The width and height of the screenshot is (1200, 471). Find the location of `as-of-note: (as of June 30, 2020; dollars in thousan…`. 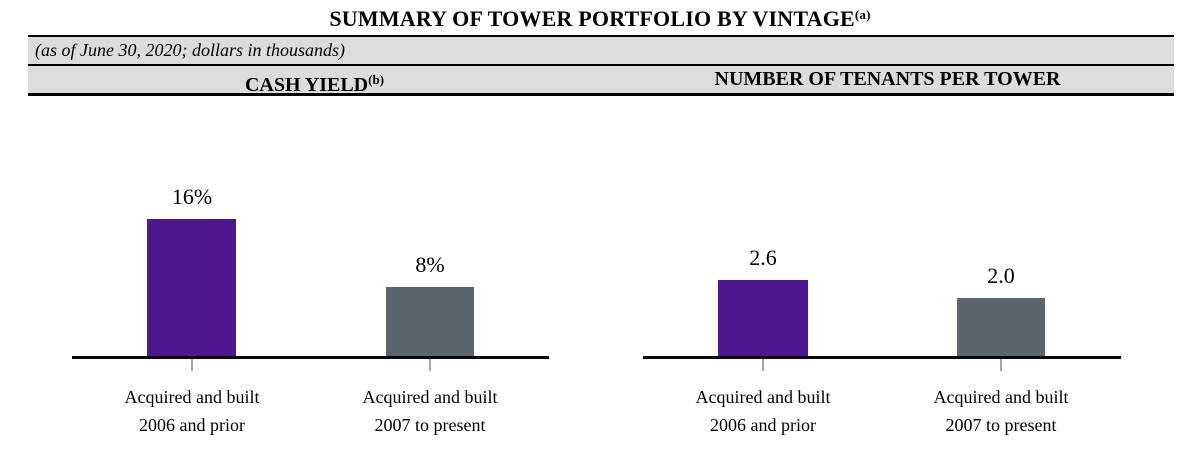

as-of-note: (as of June 30, 2020; dollars in thousan… is located at coordinates (601, 50).